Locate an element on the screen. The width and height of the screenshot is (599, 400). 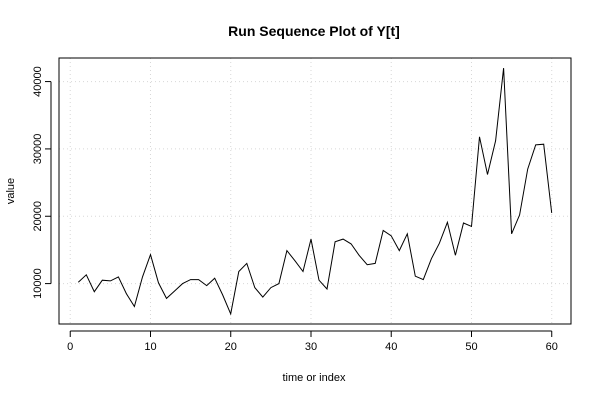
x-tick-label: 30 is located at coordinates (311, 347).